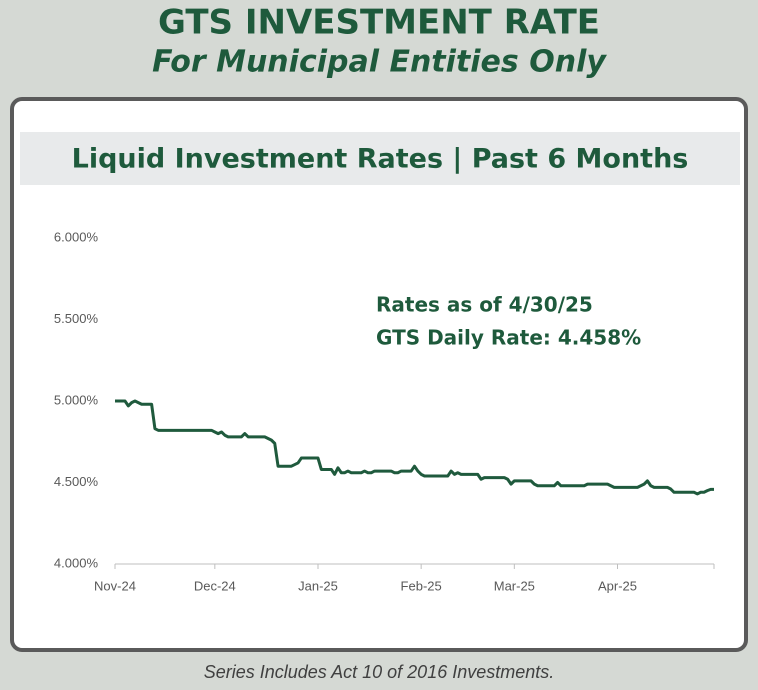 This screenshot has width=758, height=690. Describe the element at coordinates (76, 562) in the screenshot. I see `y-tick-label: 4.000%` at that location.